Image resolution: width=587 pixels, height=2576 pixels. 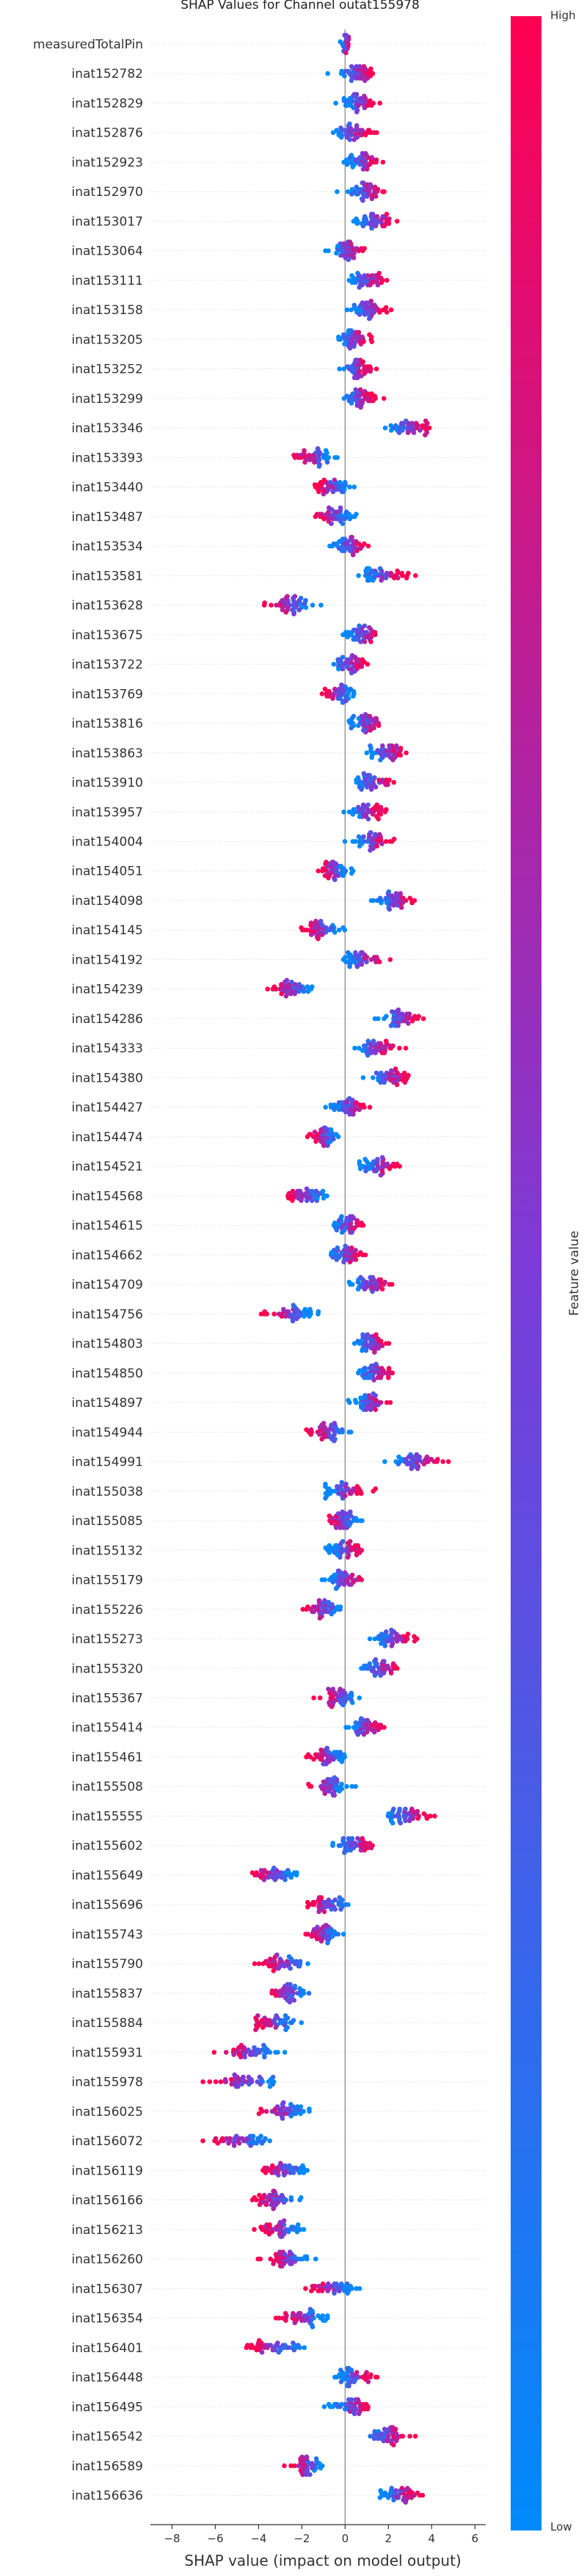 I want to click on feature-label: inat154521, so click(x=107, y=1167).